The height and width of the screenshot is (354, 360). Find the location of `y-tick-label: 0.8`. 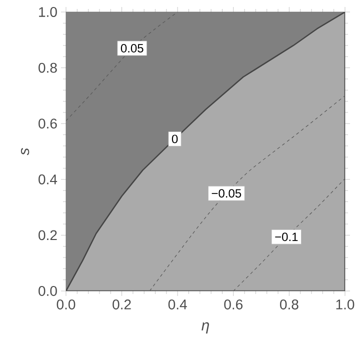

y-tick-label: 0.8 is located at coordinates (47, 67).